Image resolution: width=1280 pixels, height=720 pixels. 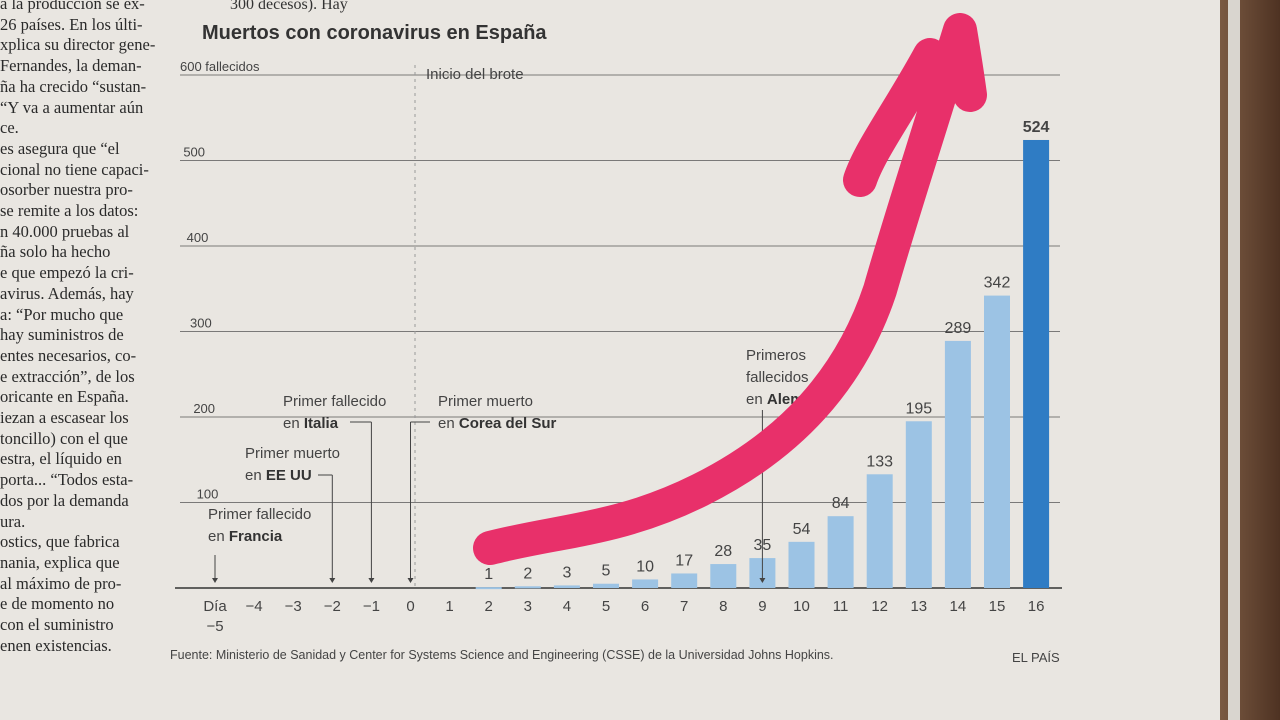 I want to click on x-tick-label: −2, so click(x=332, y=606).